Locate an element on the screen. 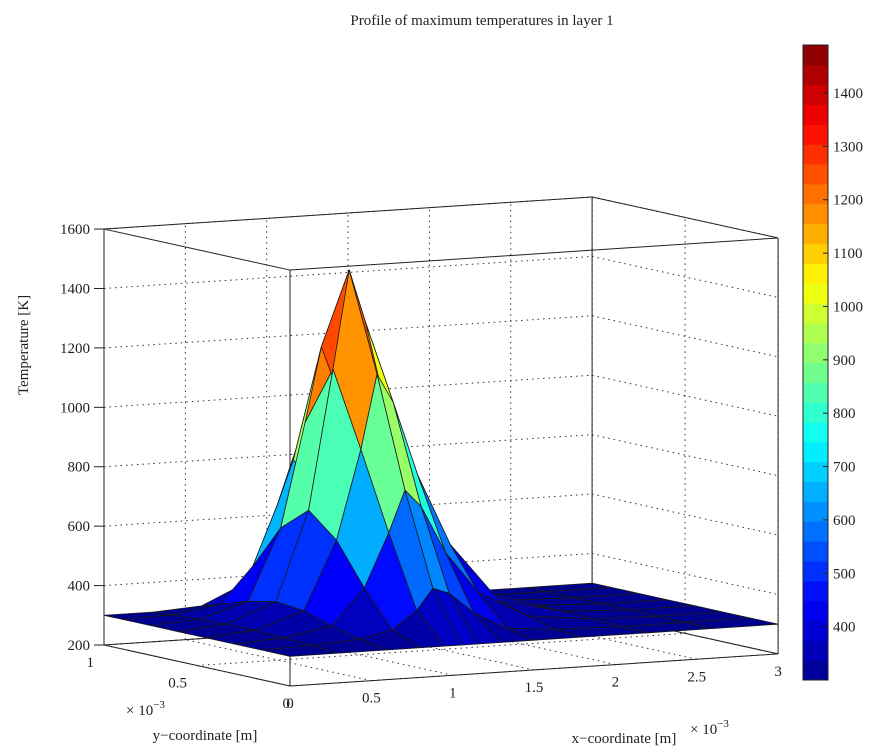  z-axis-label: Temperature [K] is located at coordinates (24, 345).